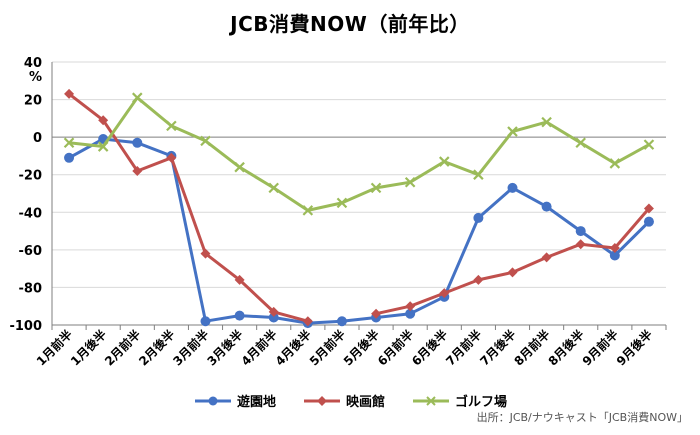  What do you see at coordinates (361, 348) in the screenshot?
I see `x-tick-label: 5月後半` at bounding box center [361, 348].